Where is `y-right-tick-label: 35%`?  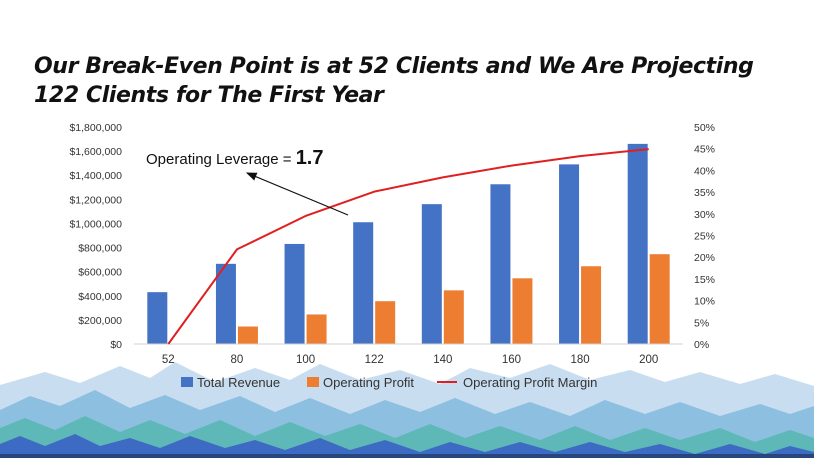 y-right-tick-label: 35% is located at coordinates (704, 193).